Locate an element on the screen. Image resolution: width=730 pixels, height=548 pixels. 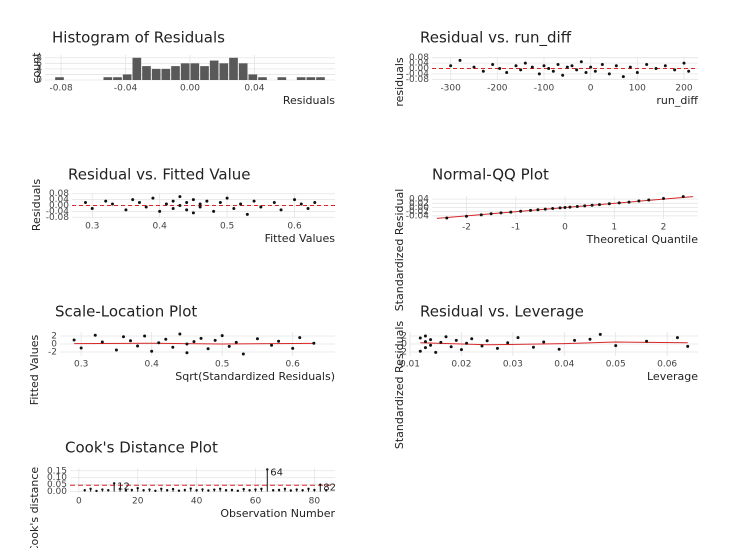
trend-line is located at coordinates (194, 343).